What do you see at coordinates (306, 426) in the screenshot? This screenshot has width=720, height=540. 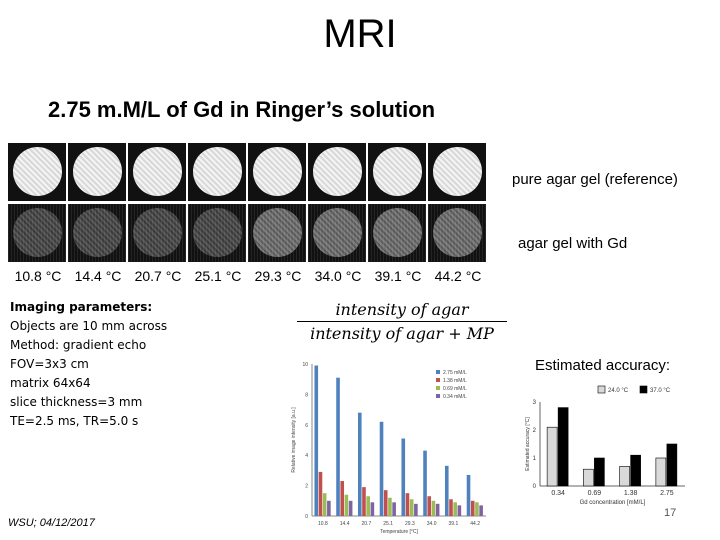 I see `y-tick-label: 6` at bounding box center [306, 426].